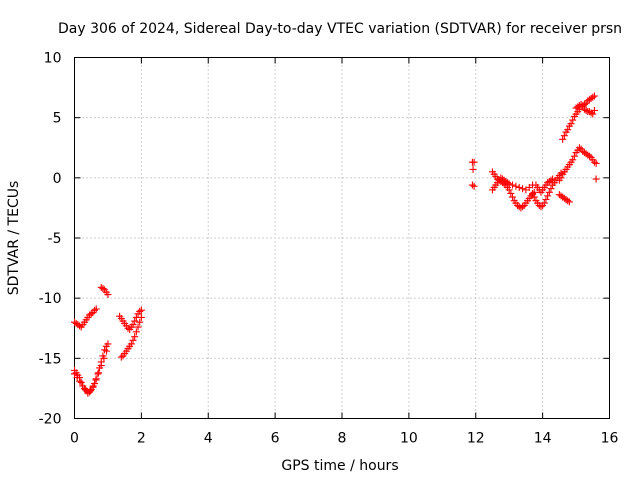 The image size is (640, 480). I want to click on x-tick-label: 8, so click(342, 439).